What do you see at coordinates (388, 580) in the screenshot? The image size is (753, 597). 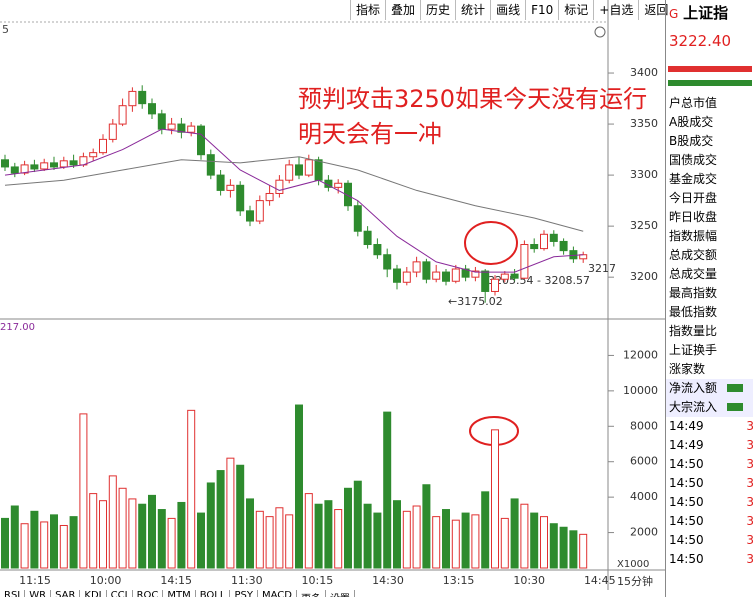 I see `x-tick-label: 14:30` at bounding box center [388, 580].